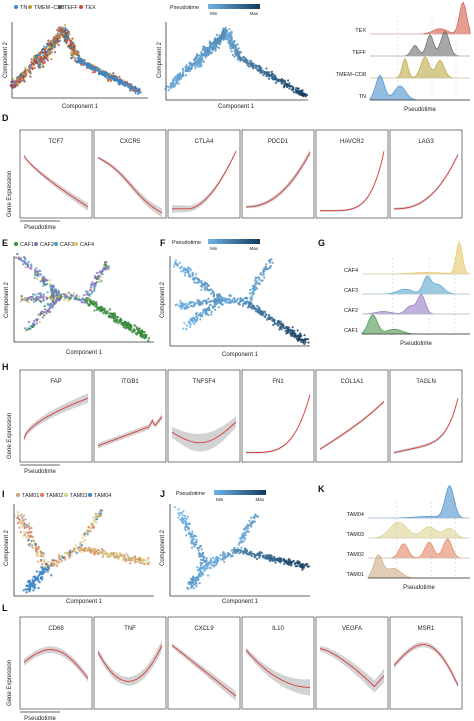 This screenshot has width=474, height=721. Describe the element at coordinates (78, 496) in the screenshot. I see `legend-label: TAM03` at that location.